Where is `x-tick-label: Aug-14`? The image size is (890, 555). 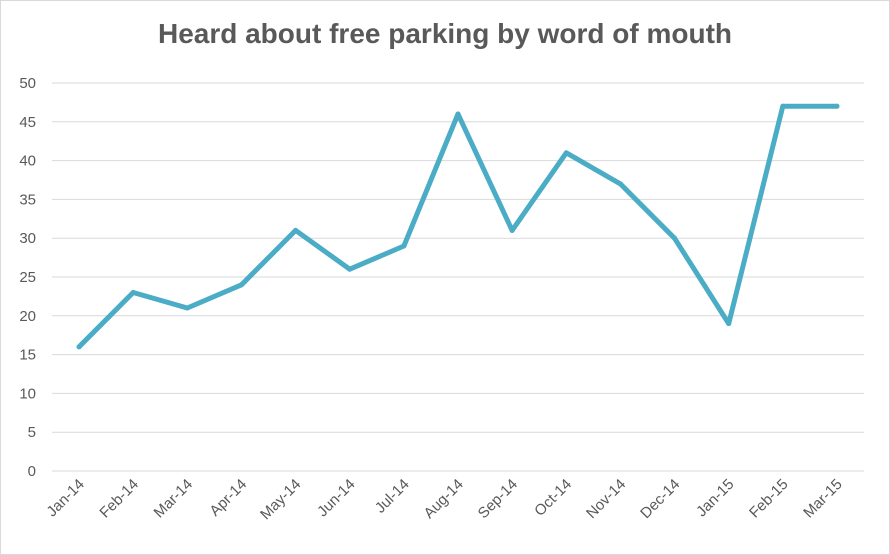
x-tick-label: Aug-14 is located at coordinates (444, 499).